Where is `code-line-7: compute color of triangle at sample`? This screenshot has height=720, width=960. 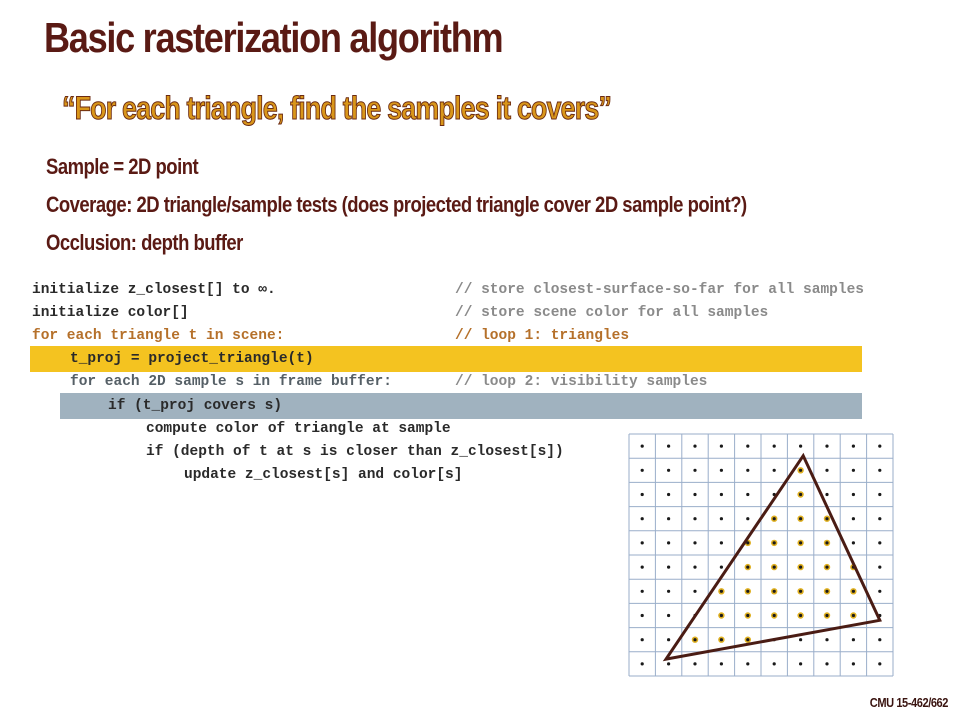 code-line-7: compute color of triangle at sample is located at coordinates (298, 429).